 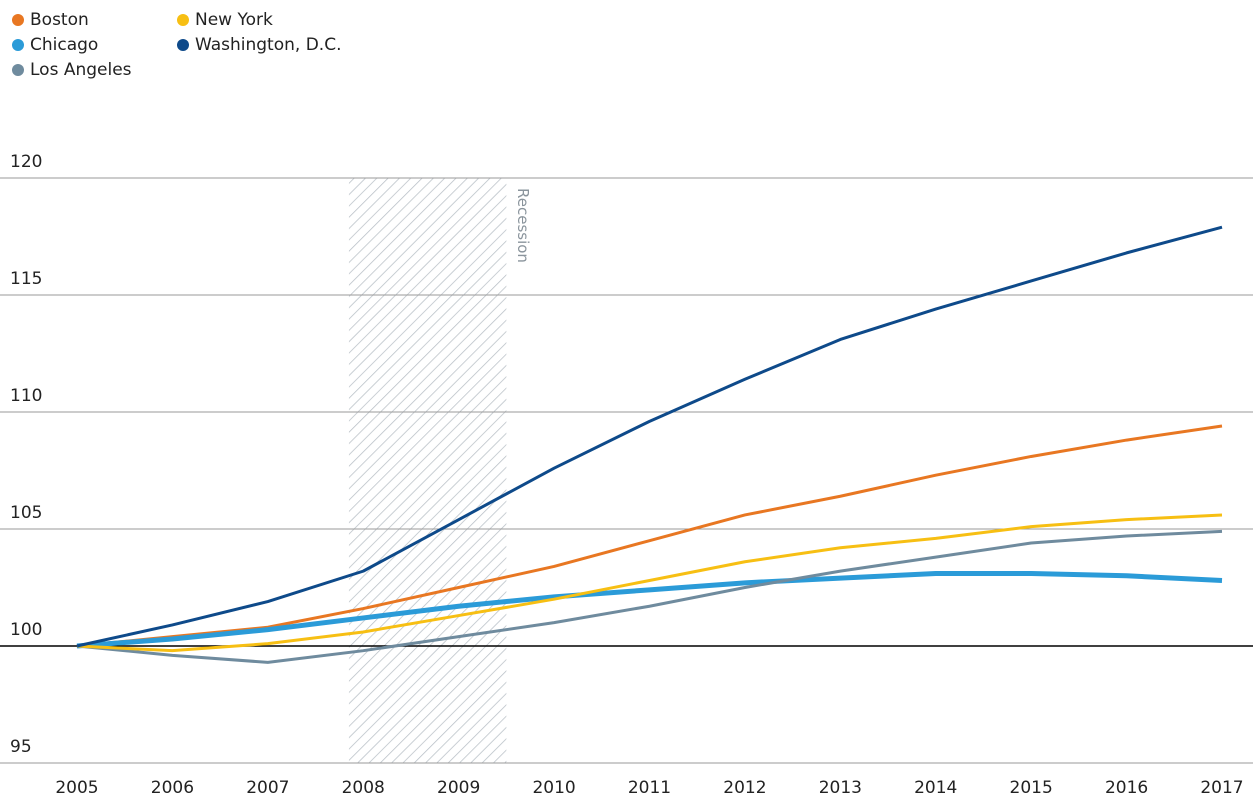 What do you see at coordinates (458, 788) in the screenshot?
I see `x-tick-label: 2009` at bounding box center [458, 788].